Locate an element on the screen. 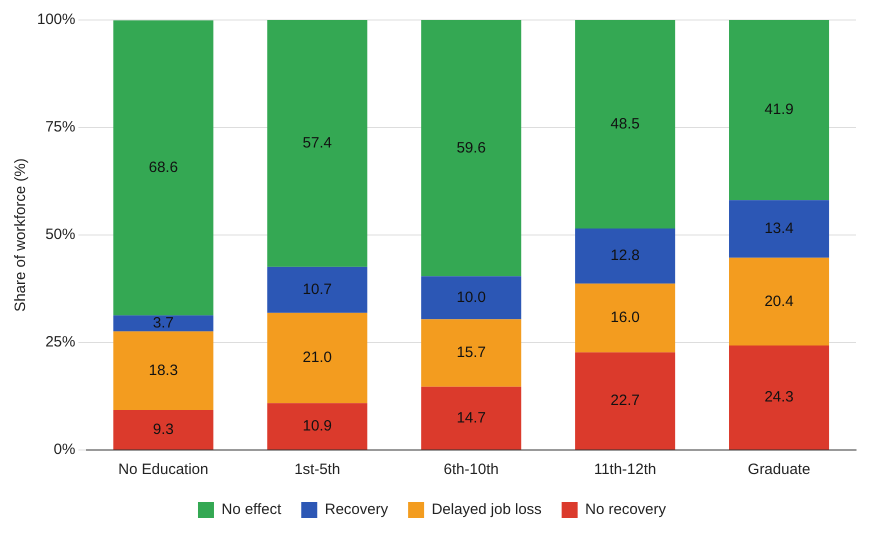 This screenshot has width=874, height=536. data-label: 3.7 is located at coordinates (163, 323).